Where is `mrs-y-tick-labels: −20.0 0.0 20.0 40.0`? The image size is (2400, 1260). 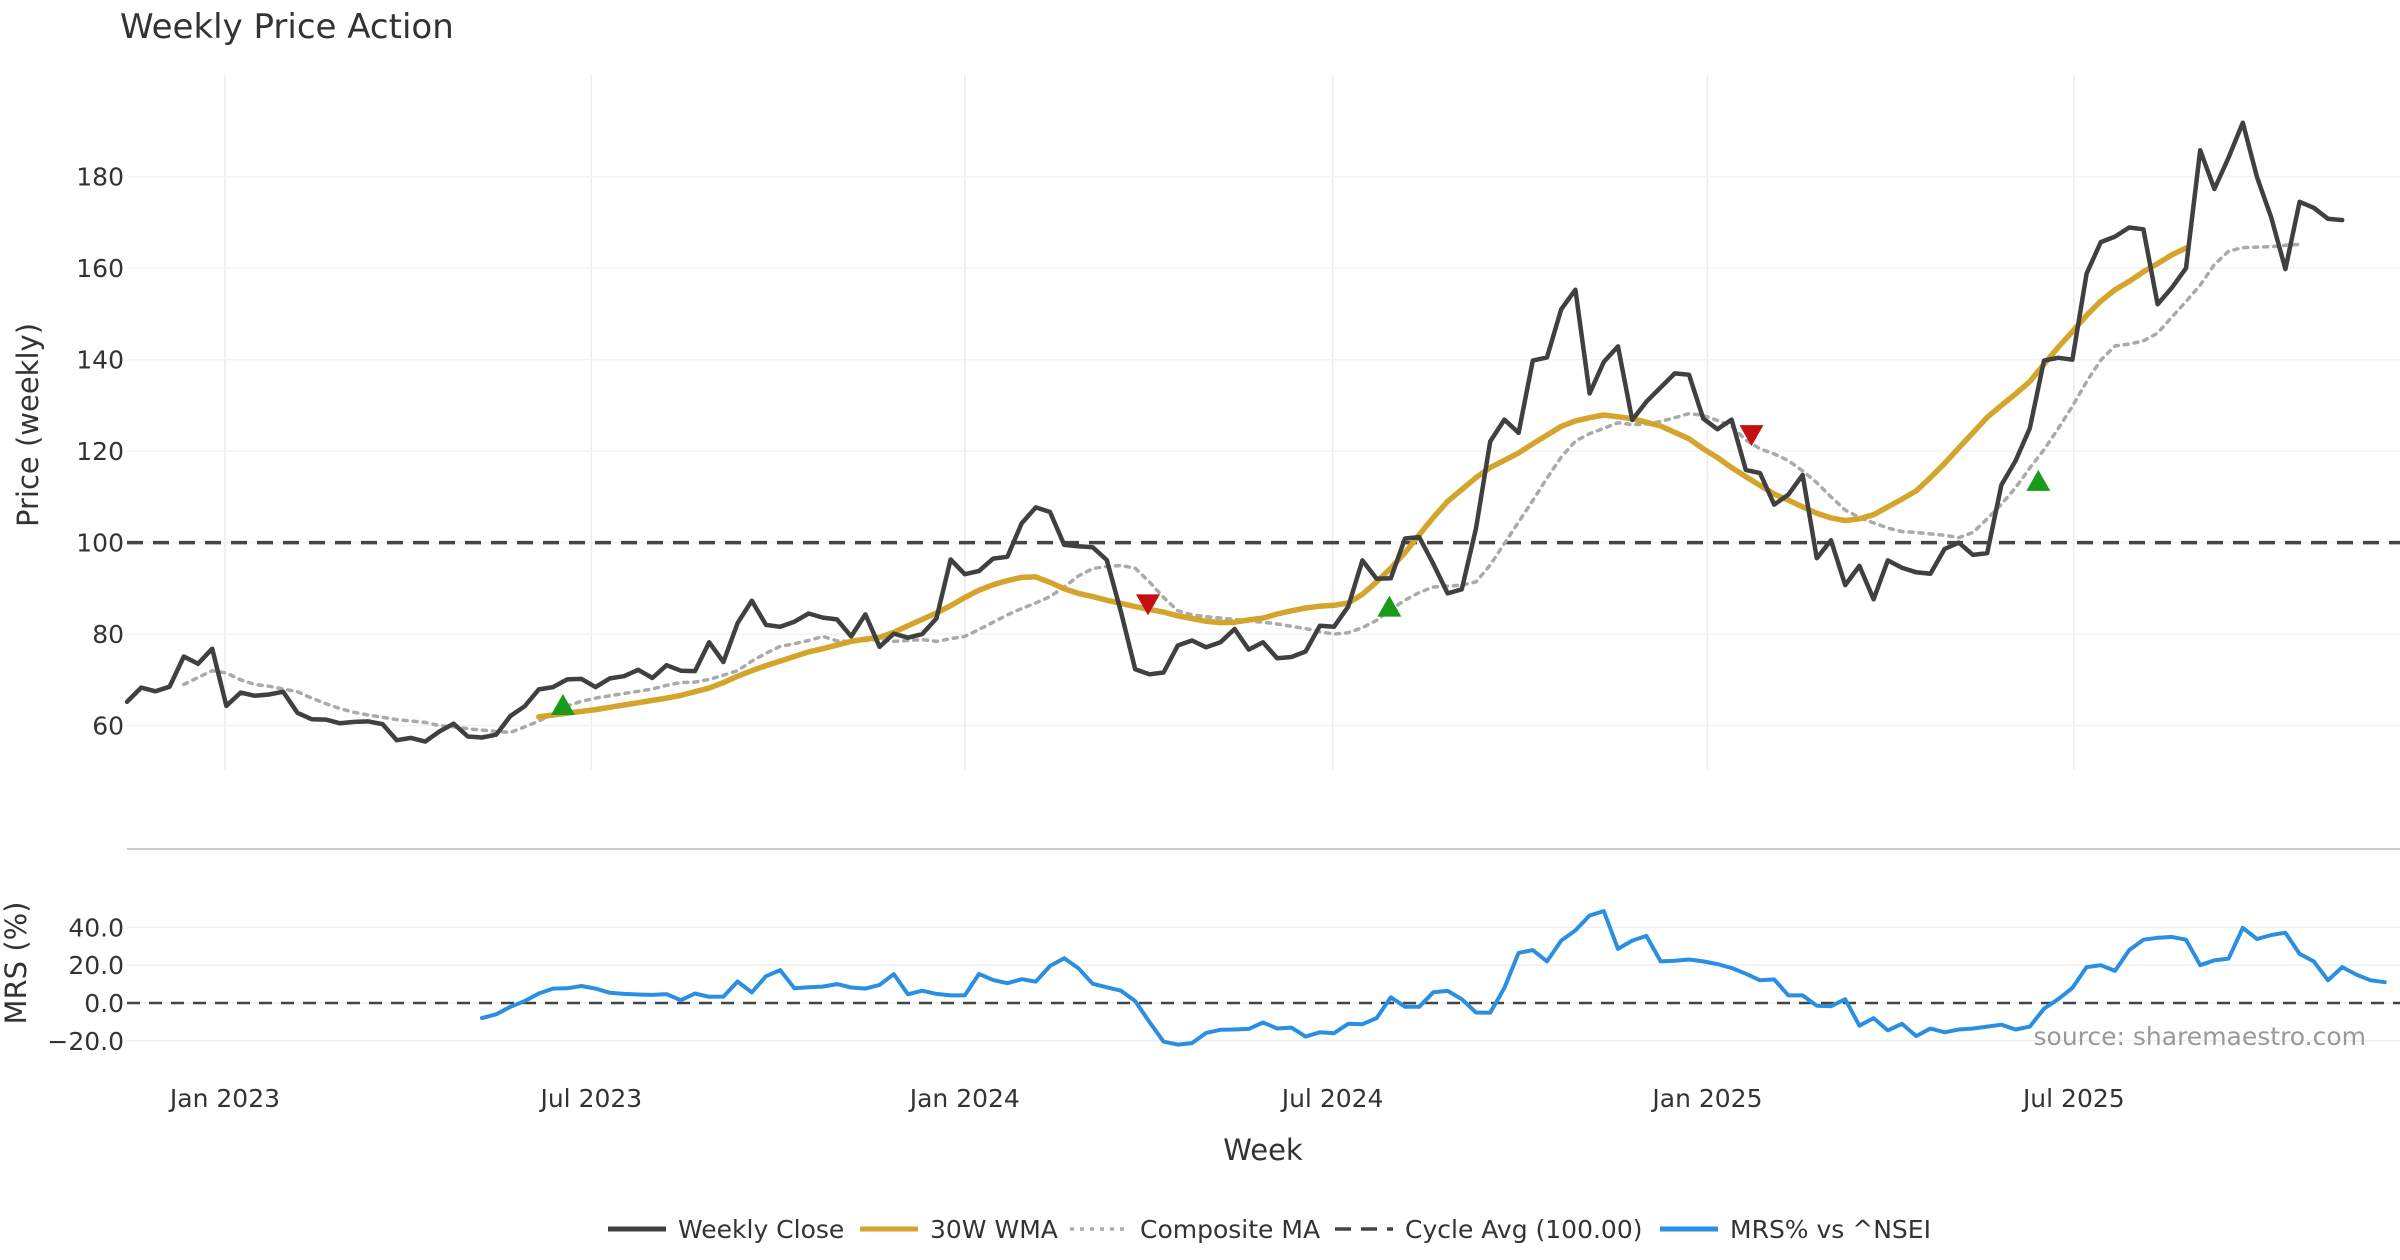 mrs-y-tick-labels: −20.0 0.0 20.0 40.0 is located at coordinates (85, 984).